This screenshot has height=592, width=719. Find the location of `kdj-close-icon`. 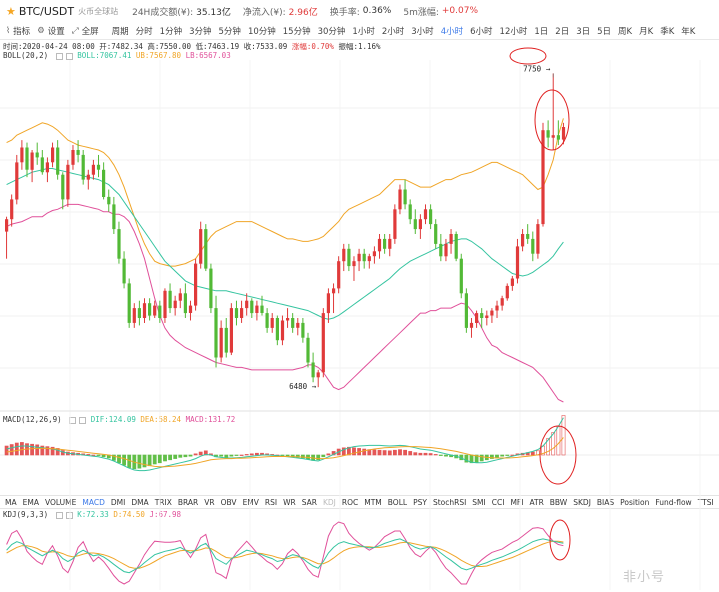

kdj-close-icon is located at coordinates (69, 515).